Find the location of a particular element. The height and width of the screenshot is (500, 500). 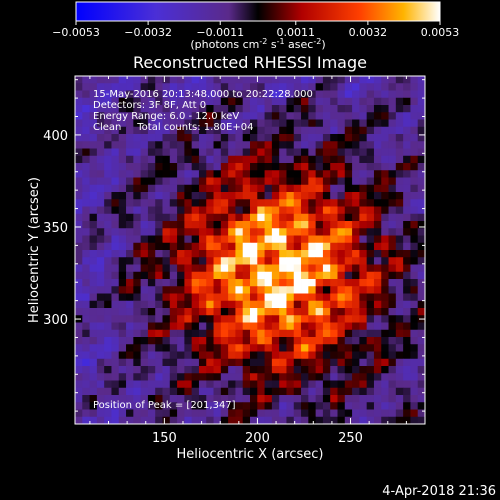

colorbar-tick-label: −0.0011 is located at coordinates (220, 32).